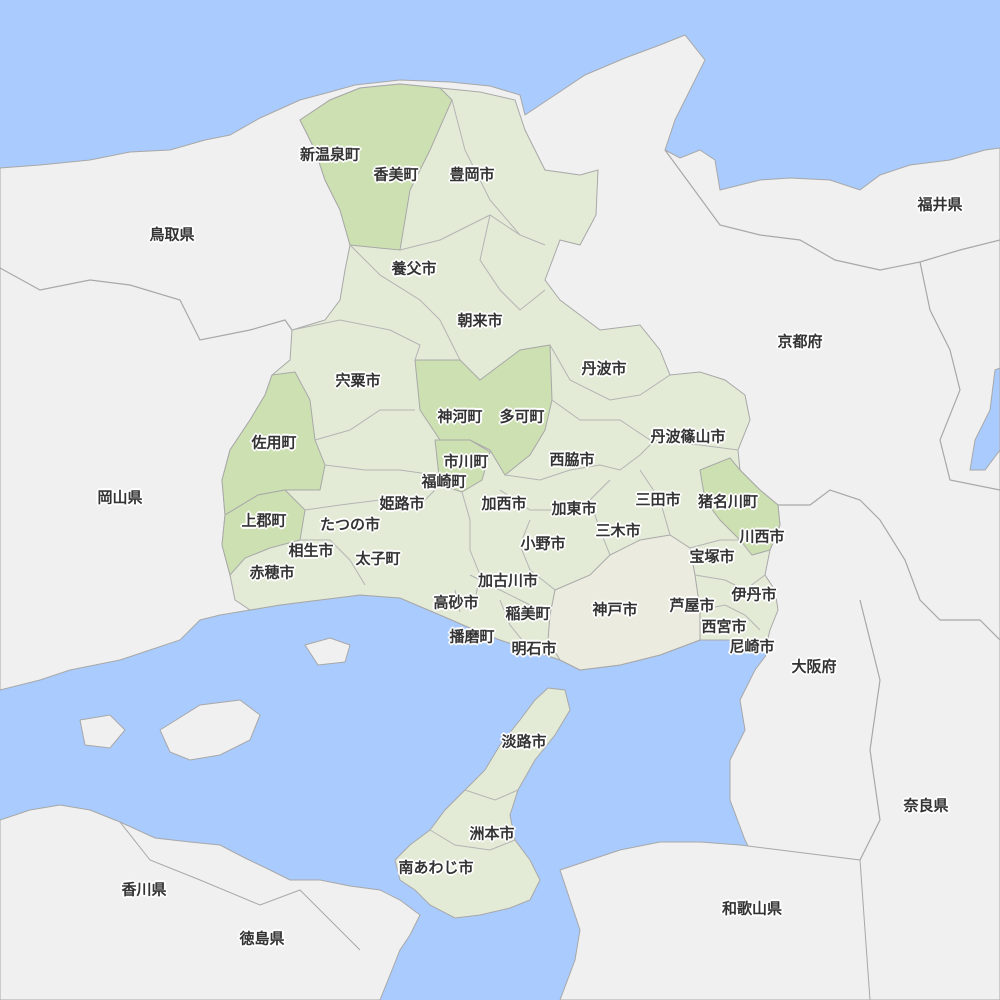 This screenshot has width=1000, height=1000. I want to click on label-kasai: 加西市, so click(504, 503).